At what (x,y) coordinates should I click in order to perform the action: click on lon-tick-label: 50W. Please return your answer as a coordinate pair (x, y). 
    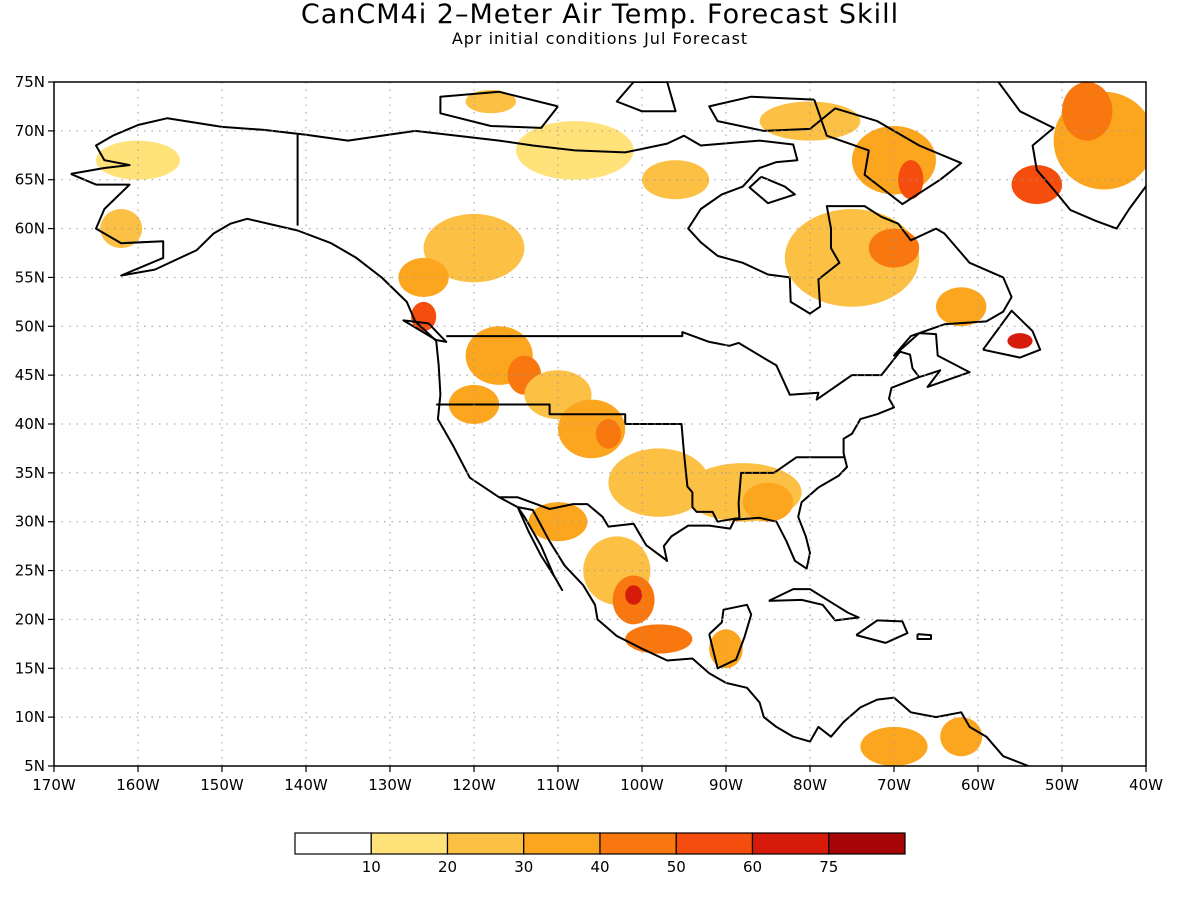
    Looking at the image, I should click on (1062, 785).